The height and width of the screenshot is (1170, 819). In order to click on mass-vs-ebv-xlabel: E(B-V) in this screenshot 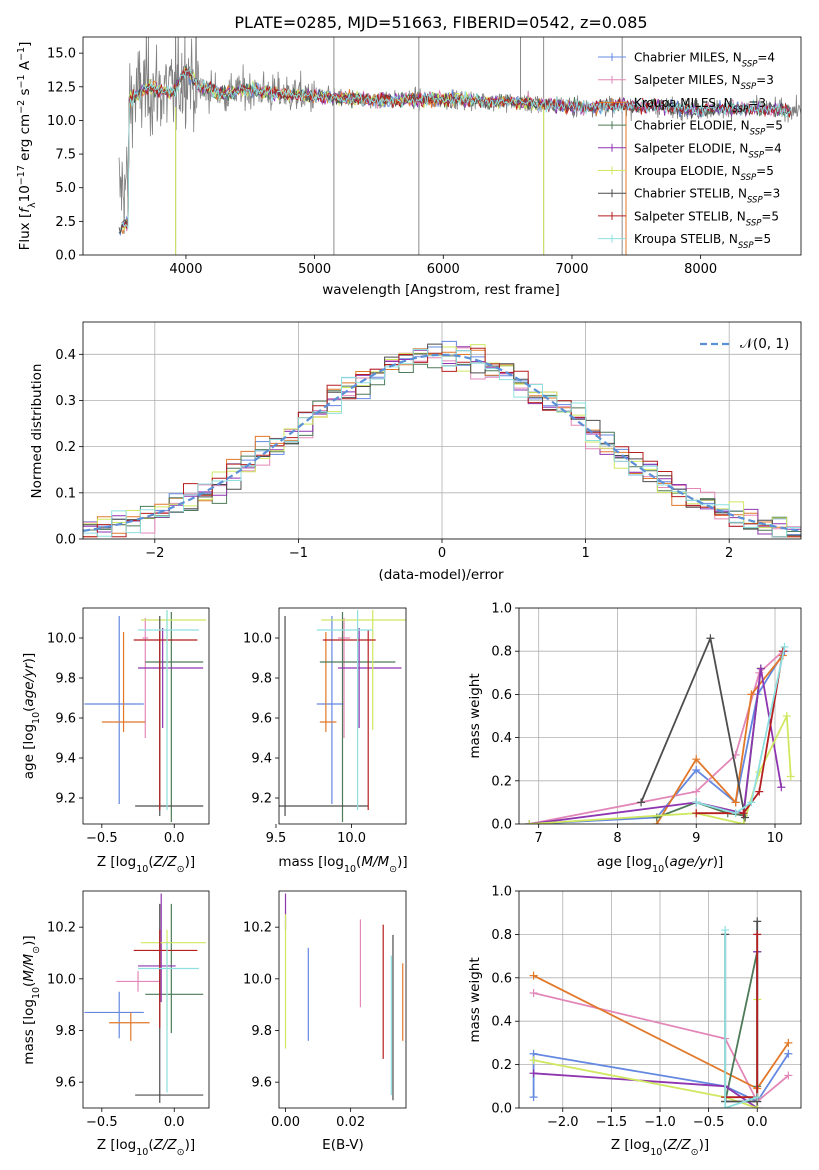, I will do `click(343, 1145)`.